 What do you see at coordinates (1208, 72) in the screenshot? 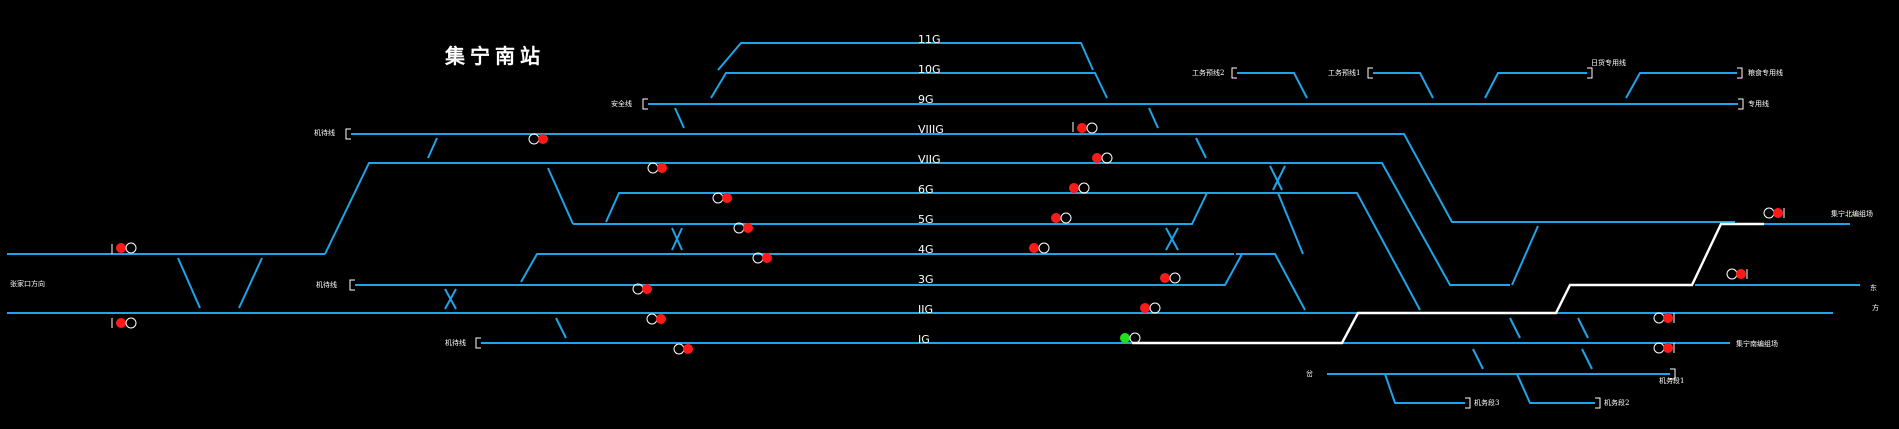
I see `label-industry-2: 工务预线2` at bounding box center [1208, 72].